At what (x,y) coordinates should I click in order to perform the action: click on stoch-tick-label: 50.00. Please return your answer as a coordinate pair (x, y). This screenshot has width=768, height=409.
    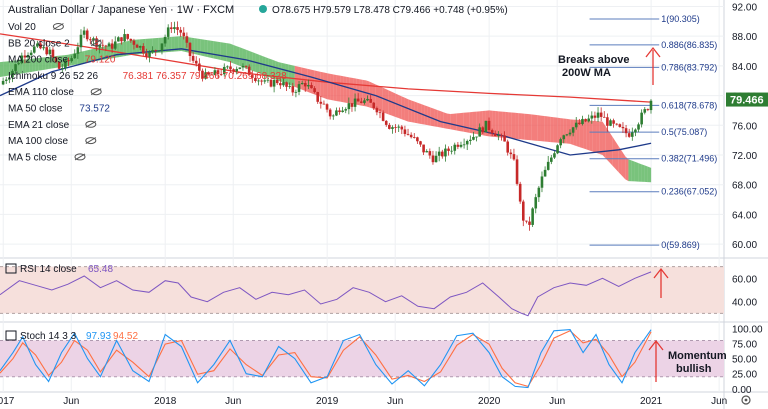
    Looking at the image, I should click on (744, 360).